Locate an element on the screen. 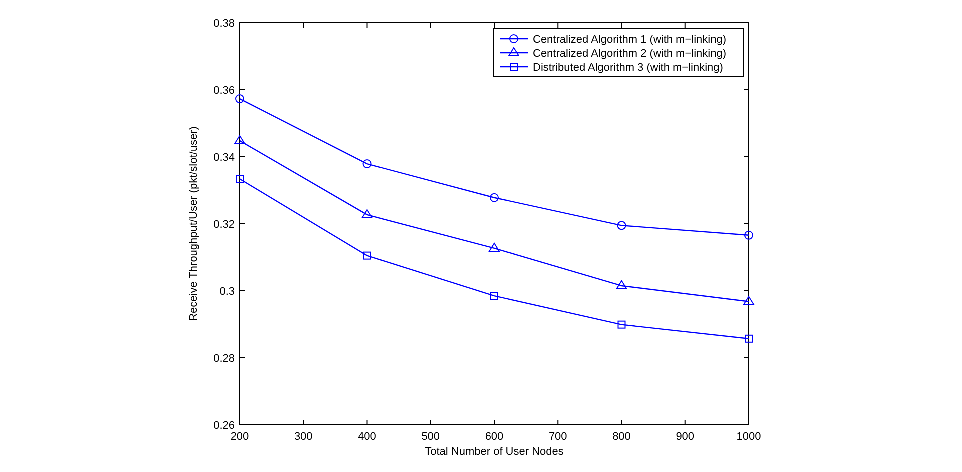  legend-label: Distributed Algorithm 3 (with m−linking) is located at coordinates (628, 68).